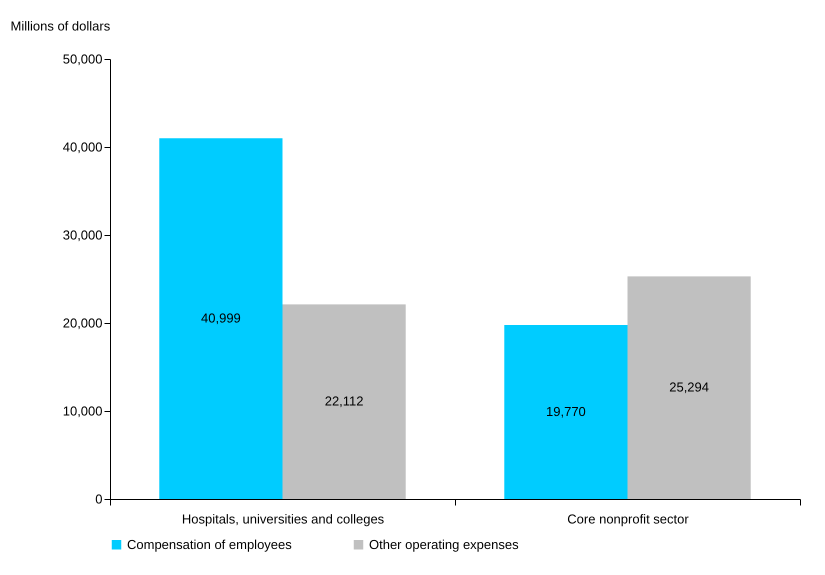 This screenshot has width=825, height=575. What do you see at coordinates (82, 323) in the screenshot?
I see `y-tick-label: 20,000` at bounding box center [82, 323].